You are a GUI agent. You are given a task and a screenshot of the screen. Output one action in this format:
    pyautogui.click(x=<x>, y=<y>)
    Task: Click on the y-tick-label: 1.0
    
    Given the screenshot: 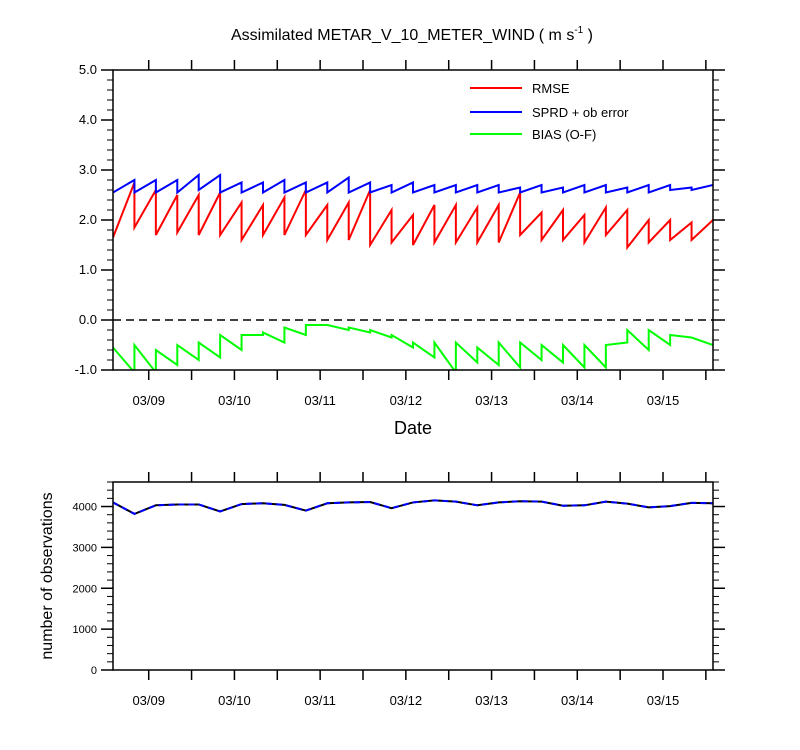 What is the action you would take?
    pyautogui.click(x=88, y=269)
    